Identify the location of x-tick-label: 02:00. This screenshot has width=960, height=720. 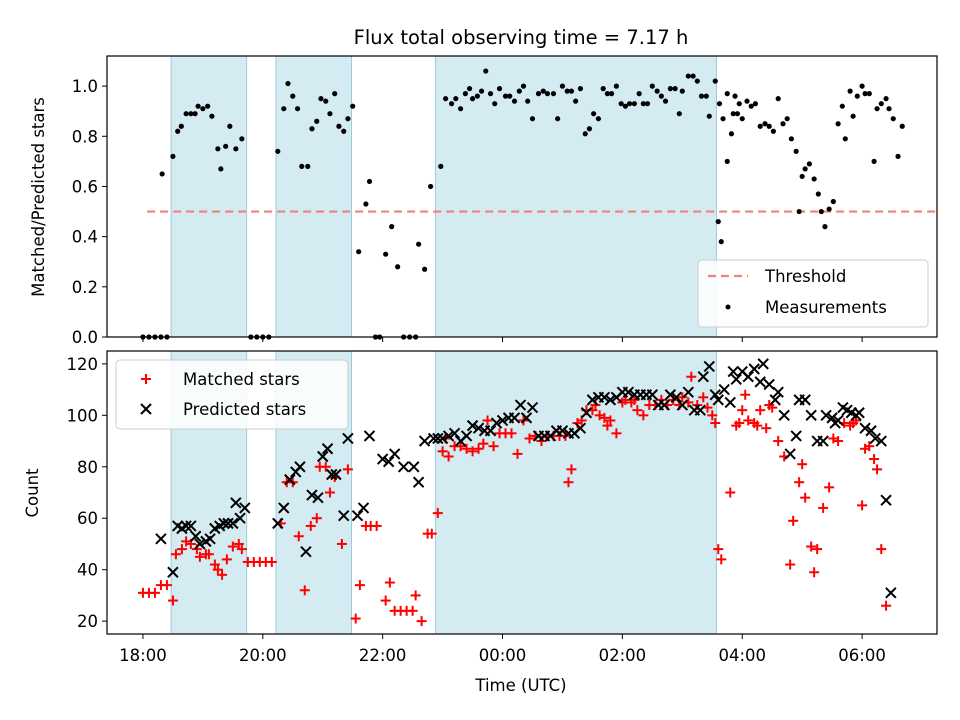
(623, 655).